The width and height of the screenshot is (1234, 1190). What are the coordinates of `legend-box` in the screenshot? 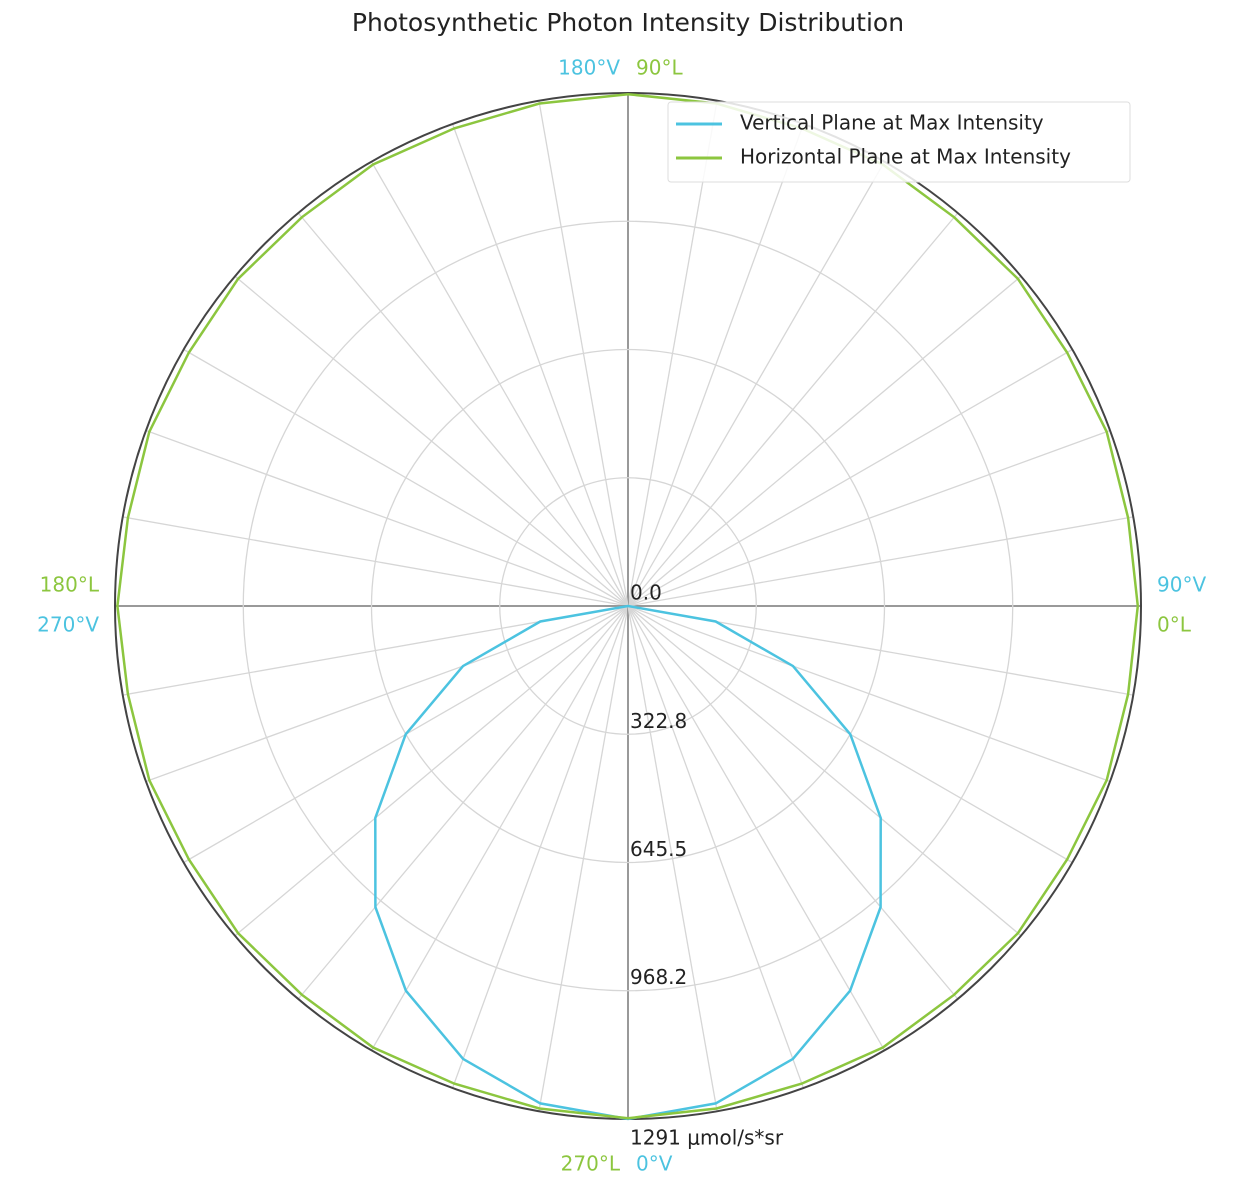 It's located at (899, 142).